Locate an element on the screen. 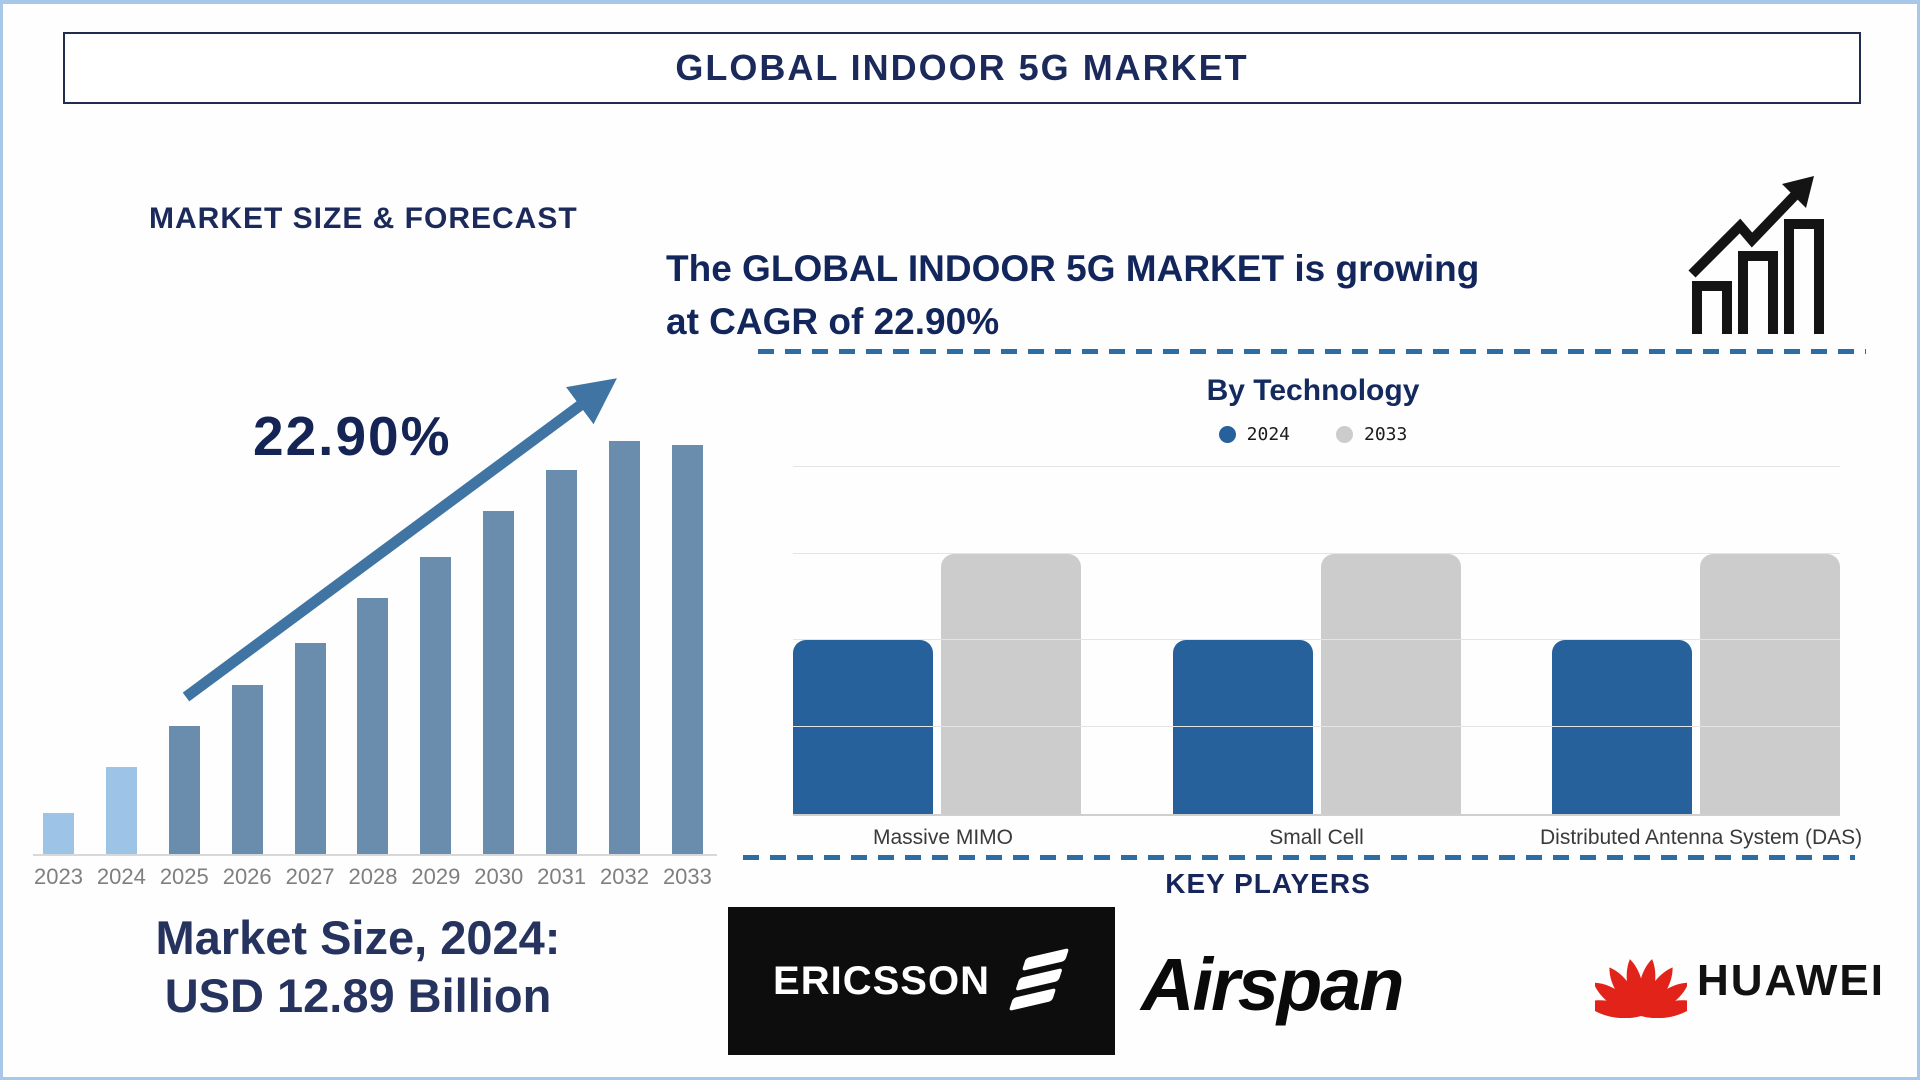  bar-2033-distributed-antenna-system-das is located at coordinates (1770, 684).